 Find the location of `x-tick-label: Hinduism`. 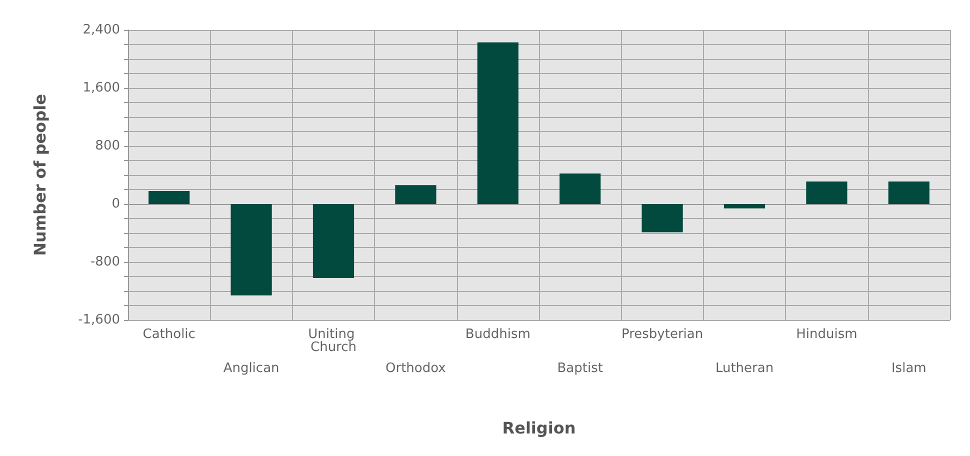

x-tick-label: Hinduism is located at coordinates (827, 334).